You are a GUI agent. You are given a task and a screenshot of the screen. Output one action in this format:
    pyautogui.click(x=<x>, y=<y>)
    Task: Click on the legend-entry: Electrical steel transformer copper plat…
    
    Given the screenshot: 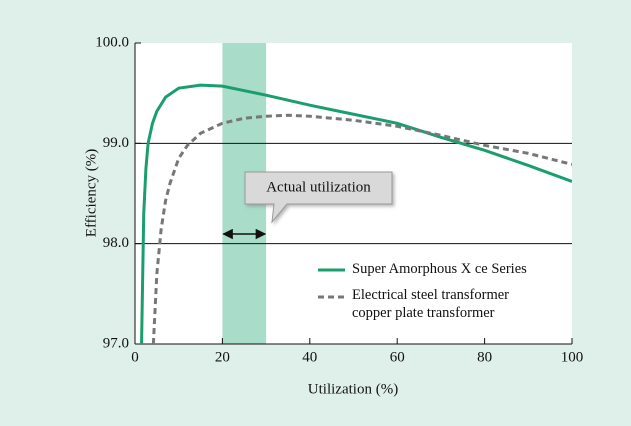 What is the action you would take?
    pyautogui.click(x=431, y=304)
    